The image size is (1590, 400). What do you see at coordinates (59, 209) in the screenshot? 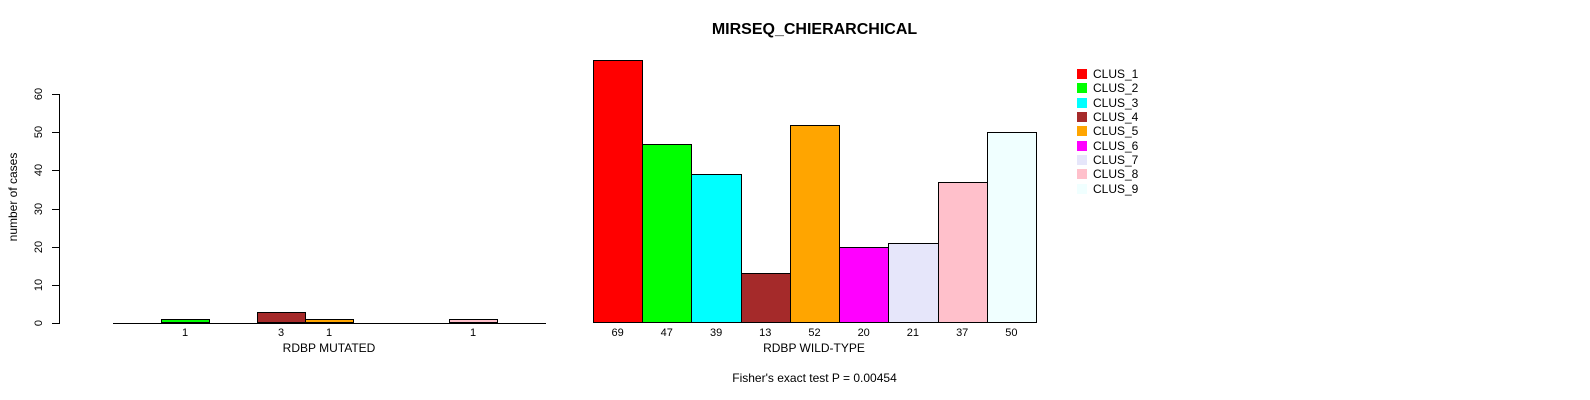
I see `y-axis-spine` at bounding box center [59, 209].